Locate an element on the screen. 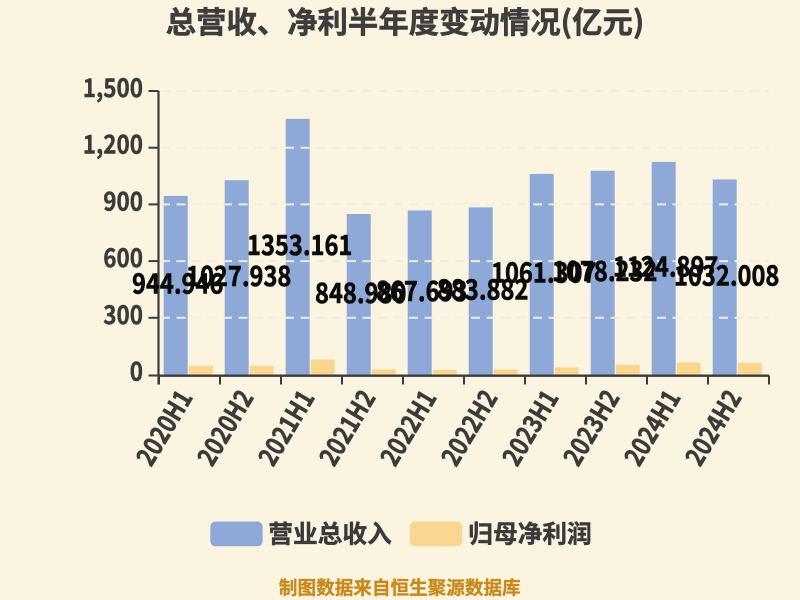 The height and width of the screenshot is (600, 800). svg-text: 1027.938 is located at coordinates (238, 275).